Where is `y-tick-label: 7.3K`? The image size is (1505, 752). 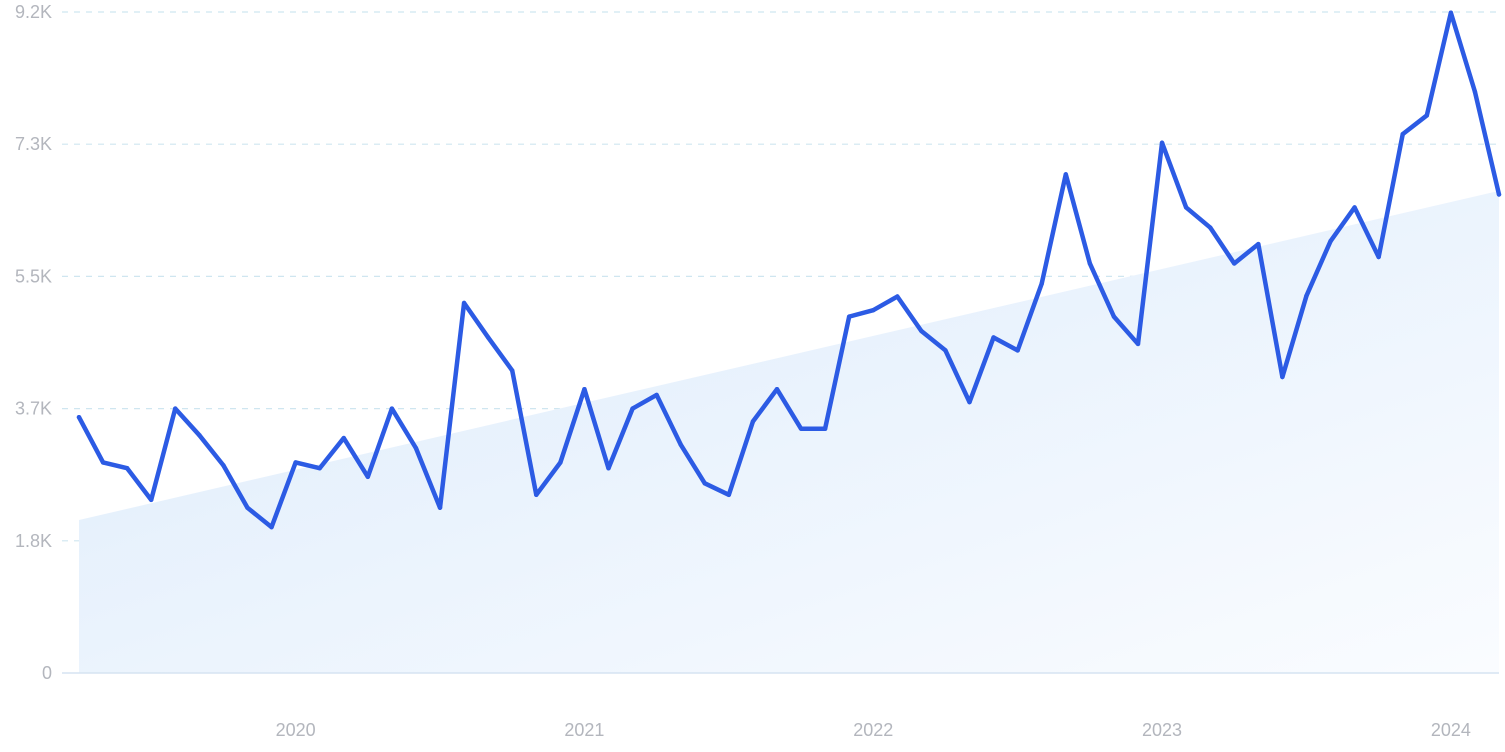 y-tick-label: 7.3K is located at coordinates (33, 144).